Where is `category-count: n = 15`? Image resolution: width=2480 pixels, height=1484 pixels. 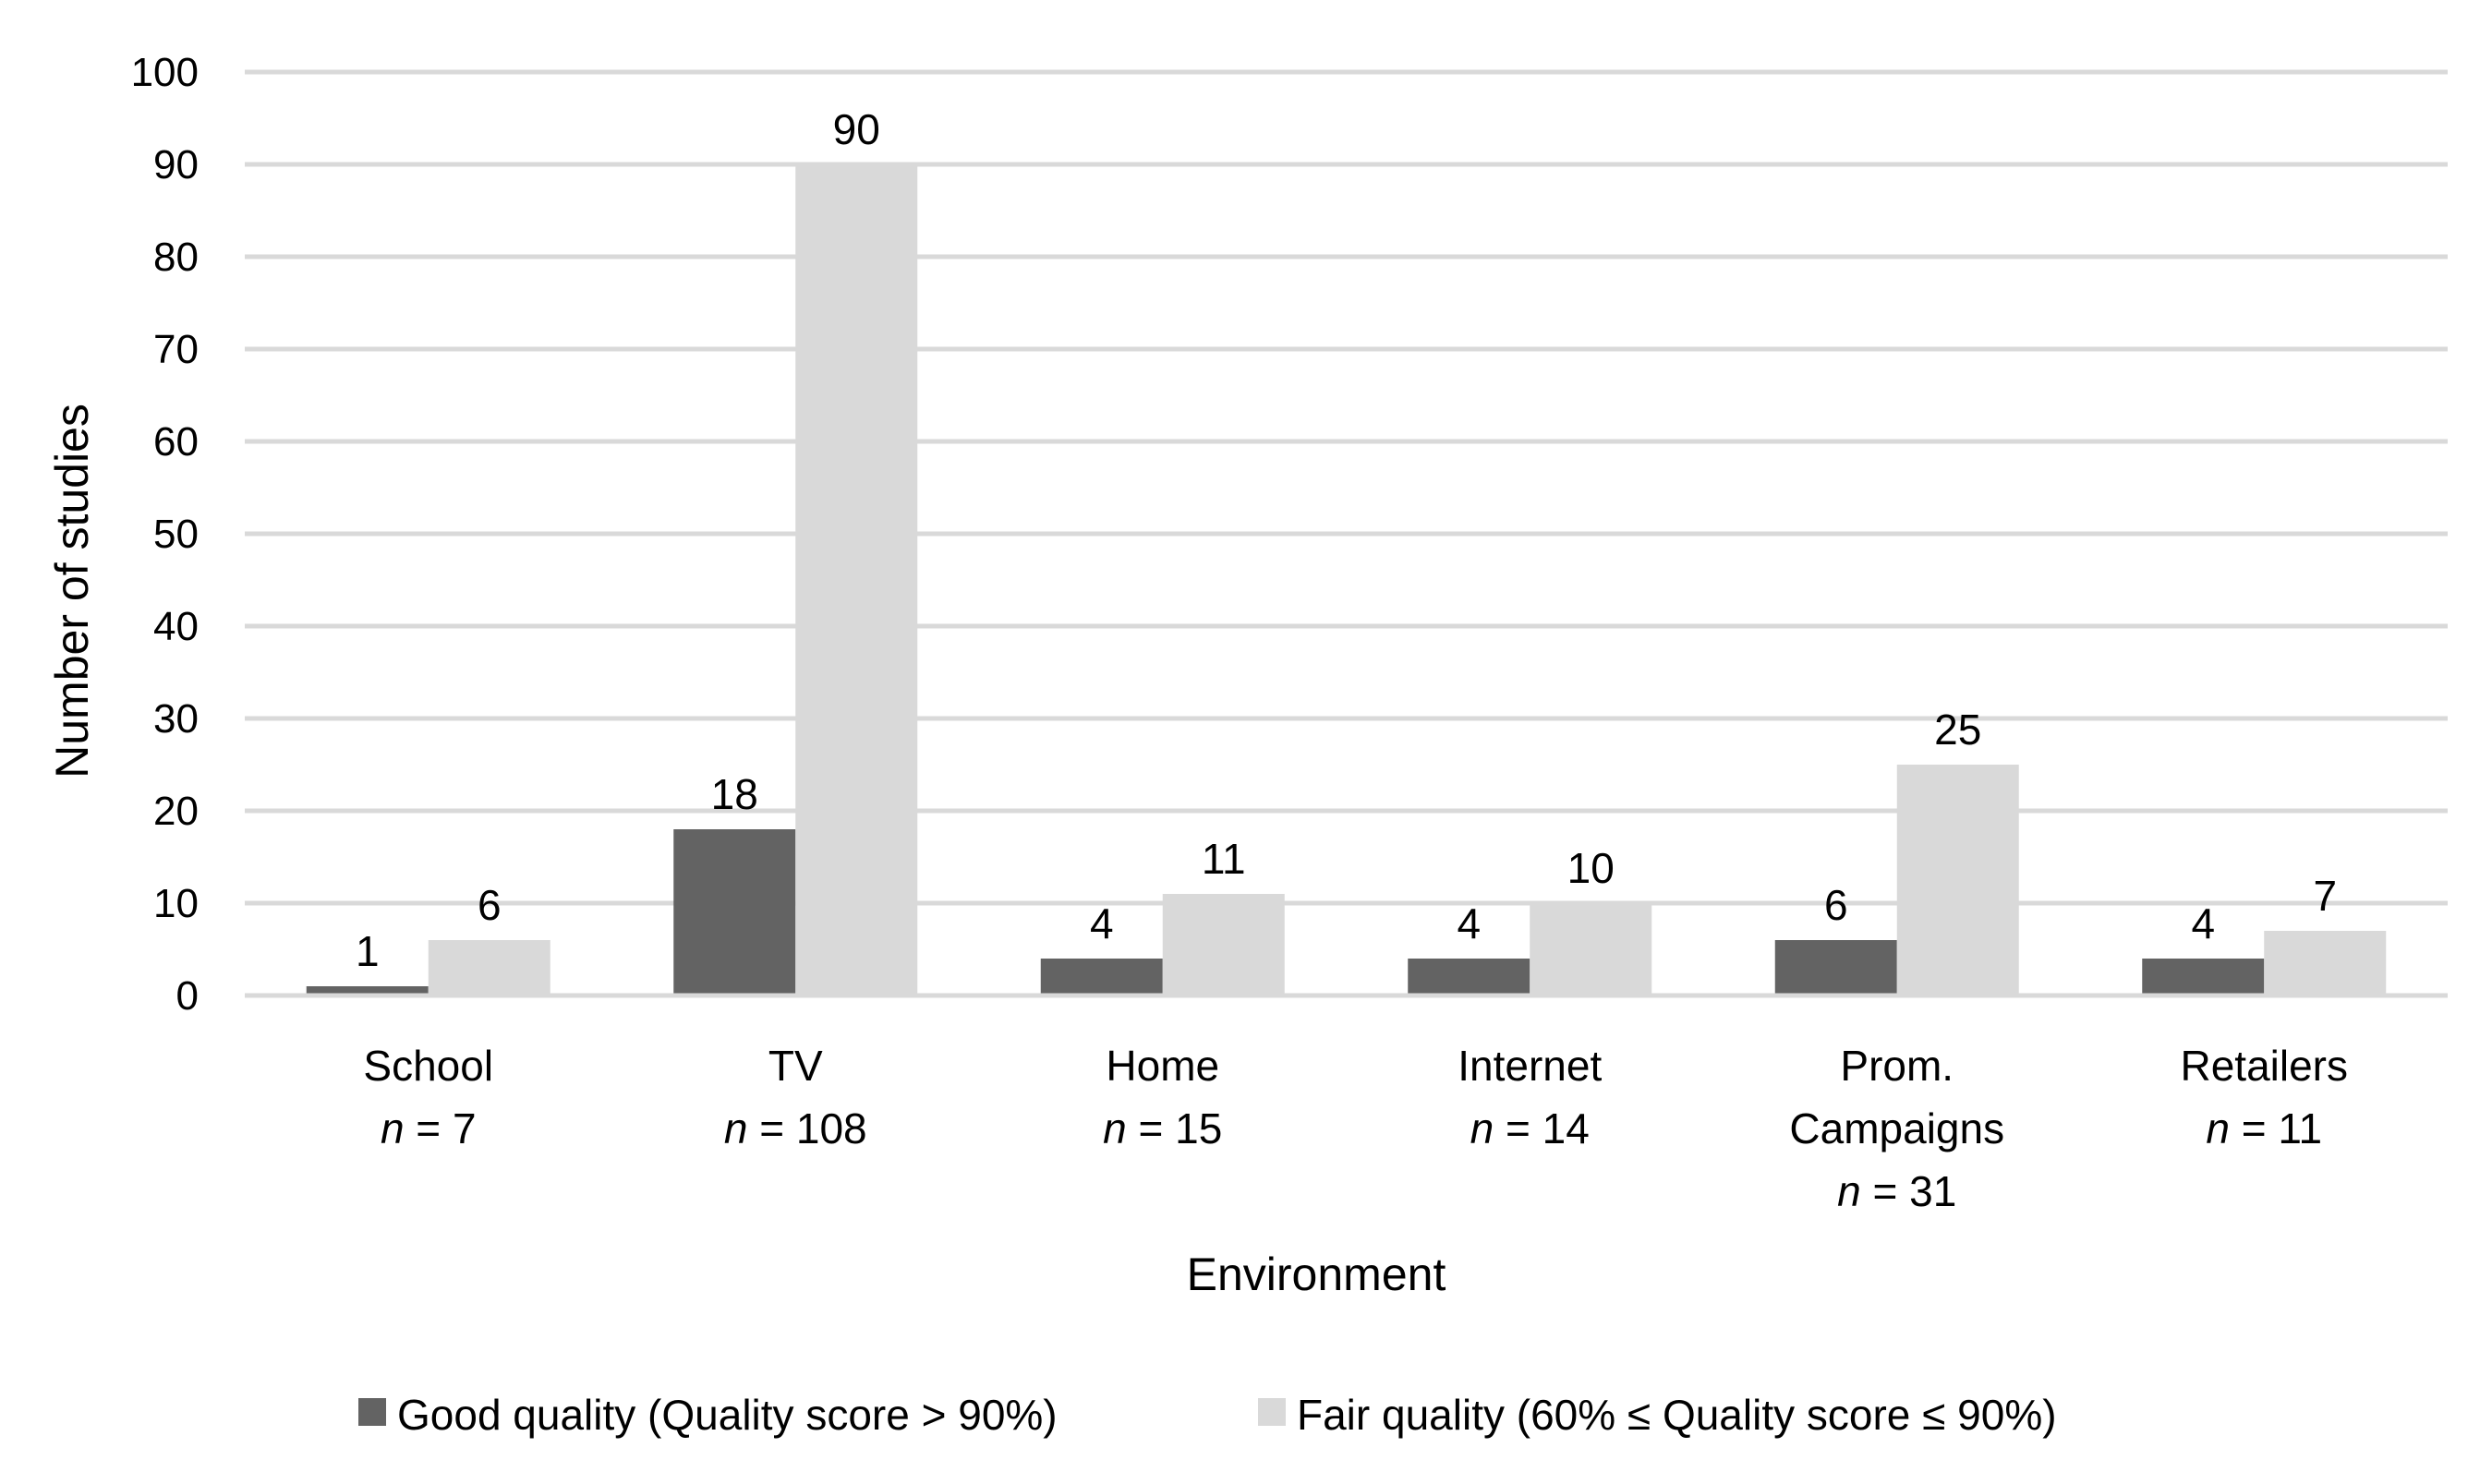
category-count: n = 15 is located at coordinates (1162, 1128).